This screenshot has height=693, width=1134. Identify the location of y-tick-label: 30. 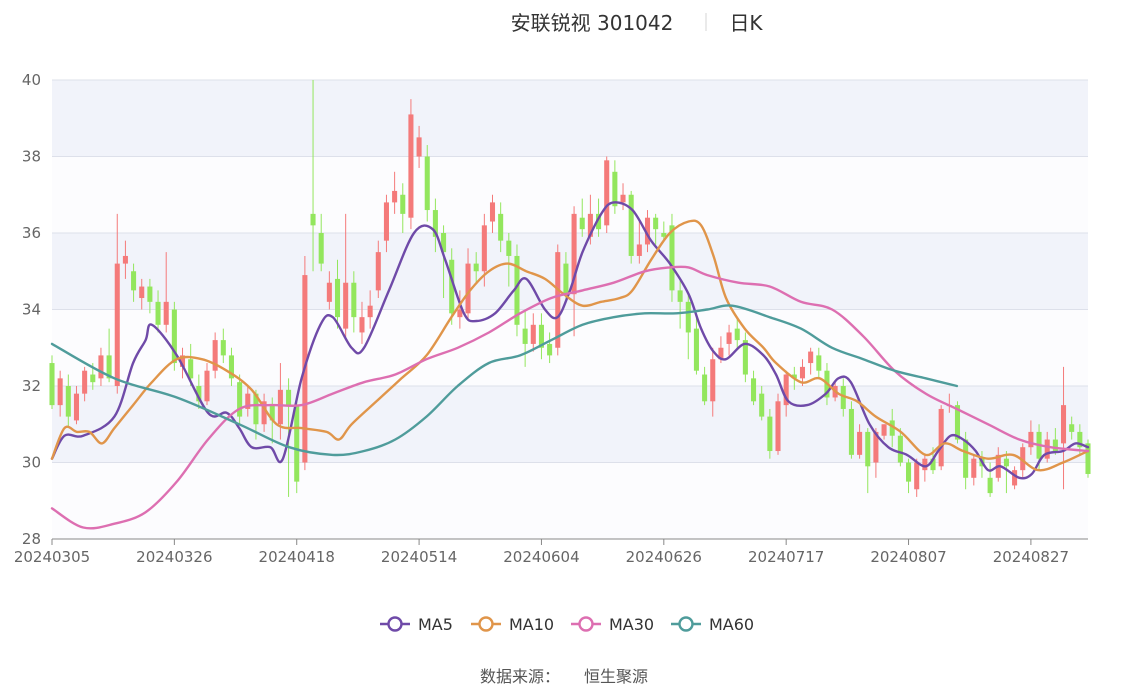
(31, 463).